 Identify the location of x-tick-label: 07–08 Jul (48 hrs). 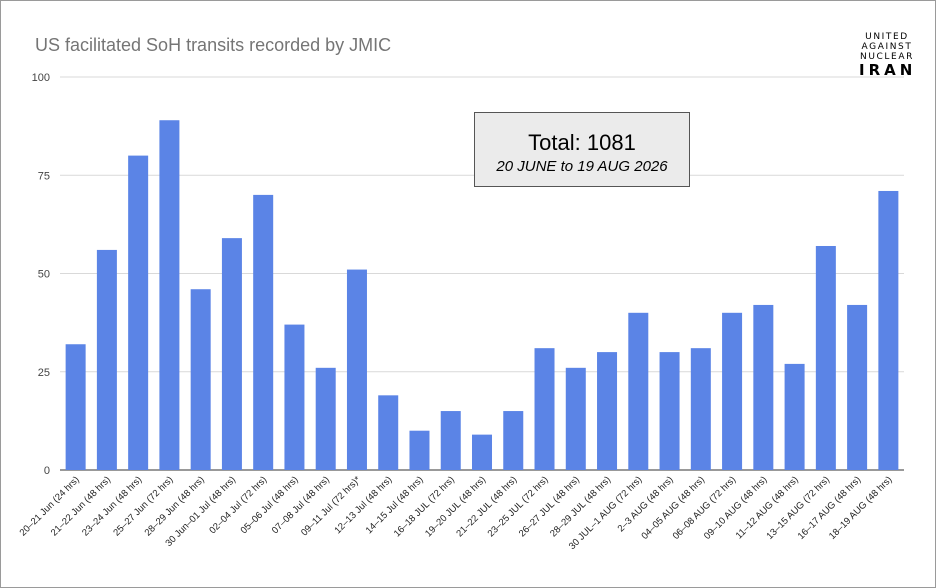
(301, 505).